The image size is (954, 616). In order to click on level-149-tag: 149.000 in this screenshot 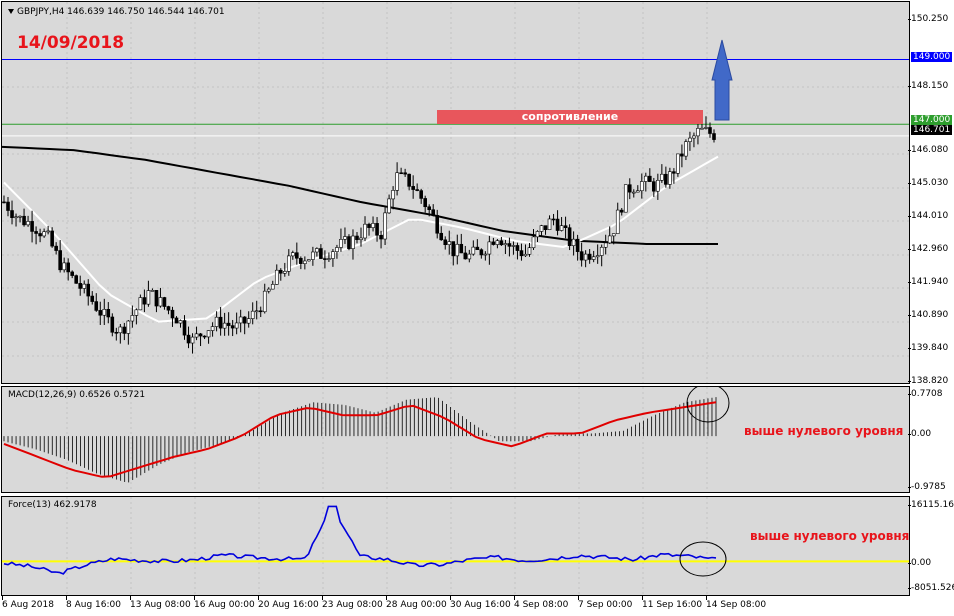, I will do `click(932, 57)`.